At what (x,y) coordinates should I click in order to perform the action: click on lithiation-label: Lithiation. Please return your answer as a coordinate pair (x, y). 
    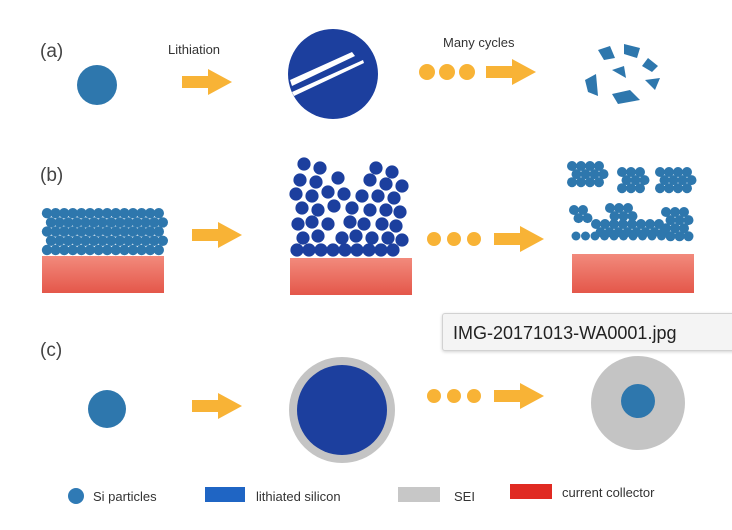
    Looking at the image, I should click on (194, 49).